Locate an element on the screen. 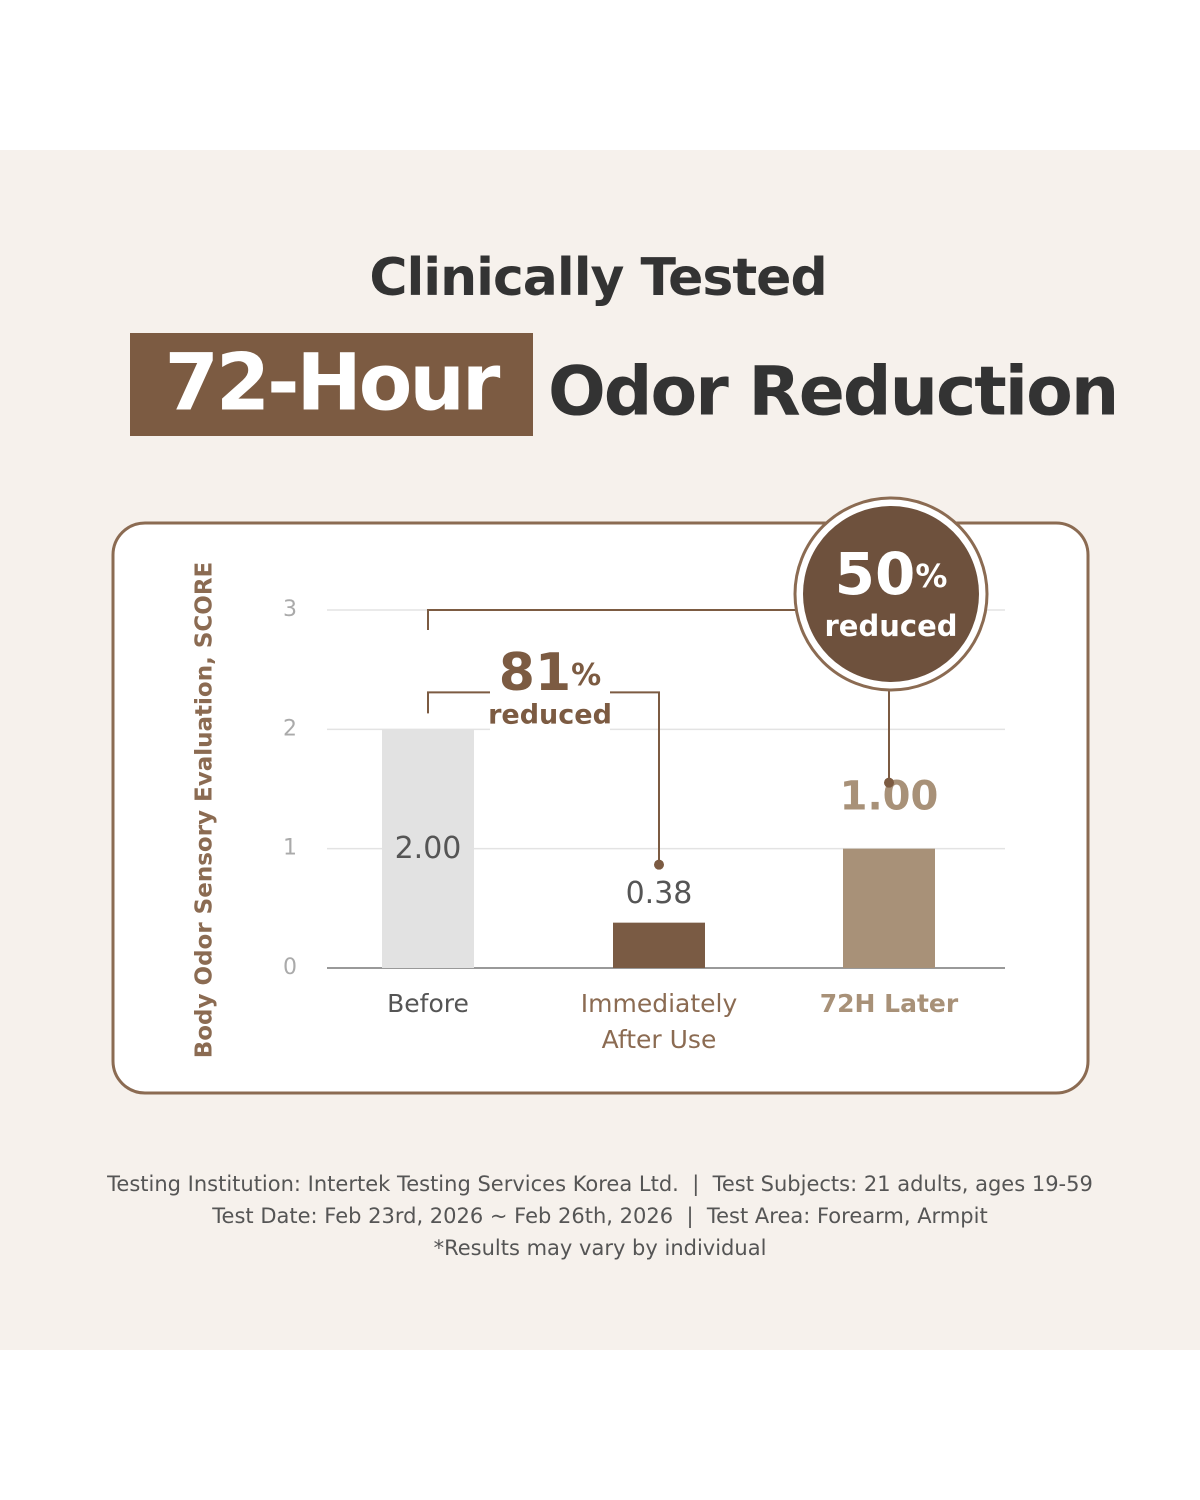  value-label: 2.00 is located at coordinates (428, 848).